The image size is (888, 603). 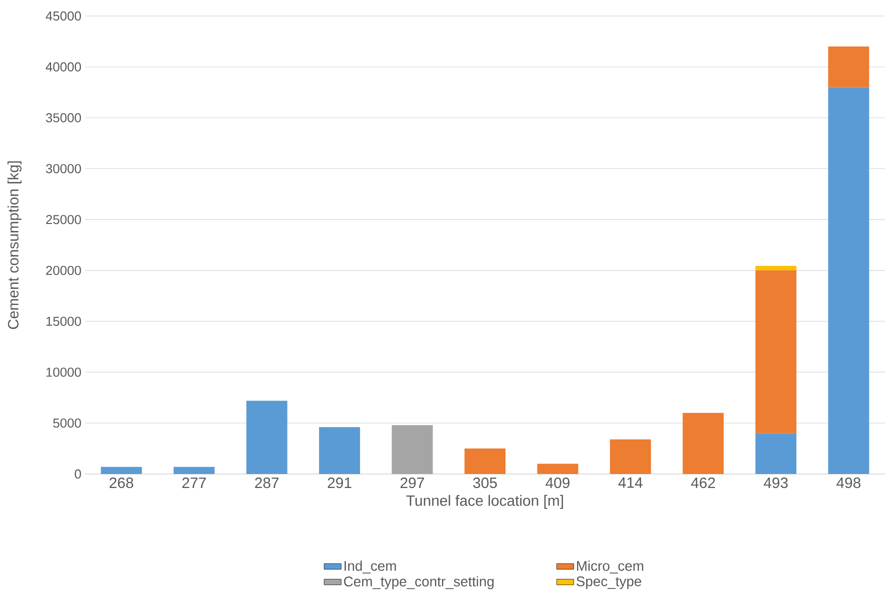 I want to click on y-tick-label: 35000, so click(x=63, y=117).